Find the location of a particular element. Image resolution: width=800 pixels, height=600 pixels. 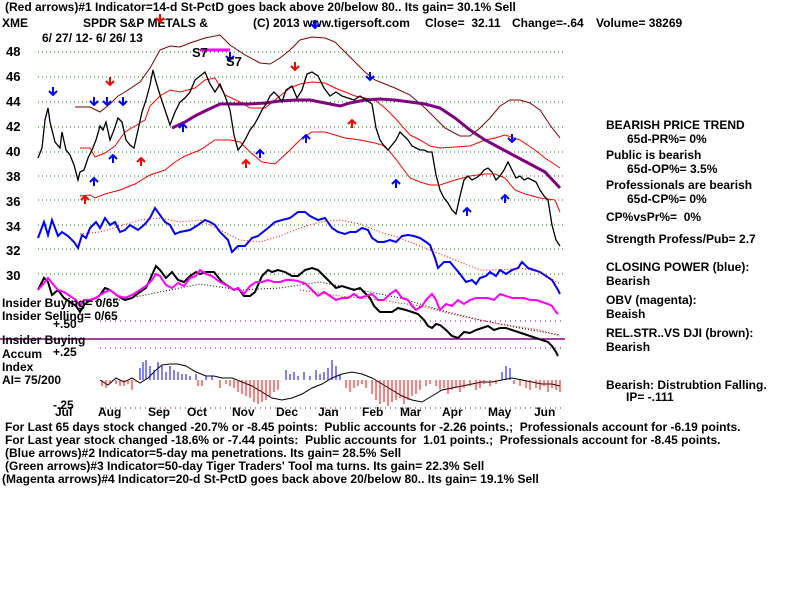

ytick-42: 42 is located at coordinates (13, 126).